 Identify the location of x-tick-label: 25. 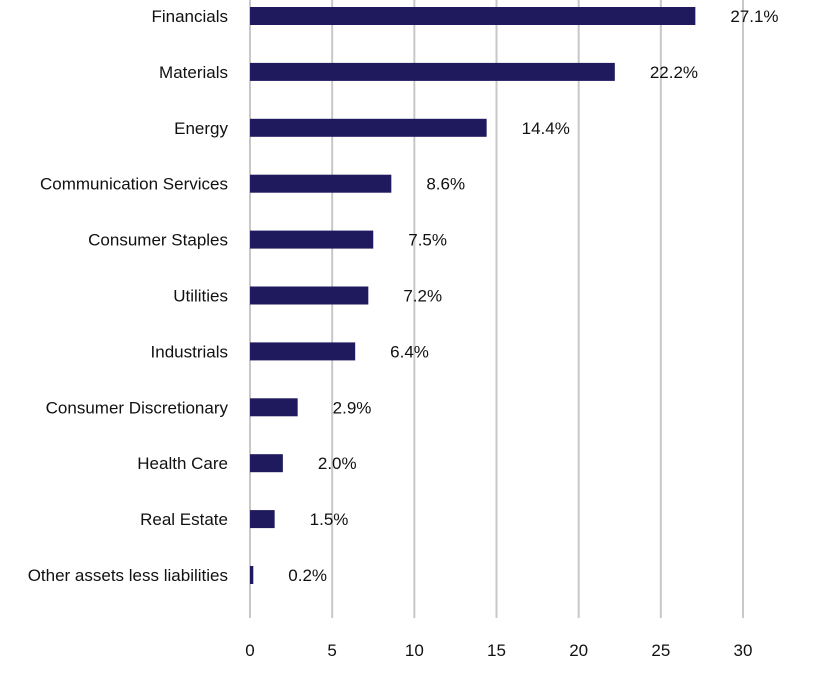
(660, 650).